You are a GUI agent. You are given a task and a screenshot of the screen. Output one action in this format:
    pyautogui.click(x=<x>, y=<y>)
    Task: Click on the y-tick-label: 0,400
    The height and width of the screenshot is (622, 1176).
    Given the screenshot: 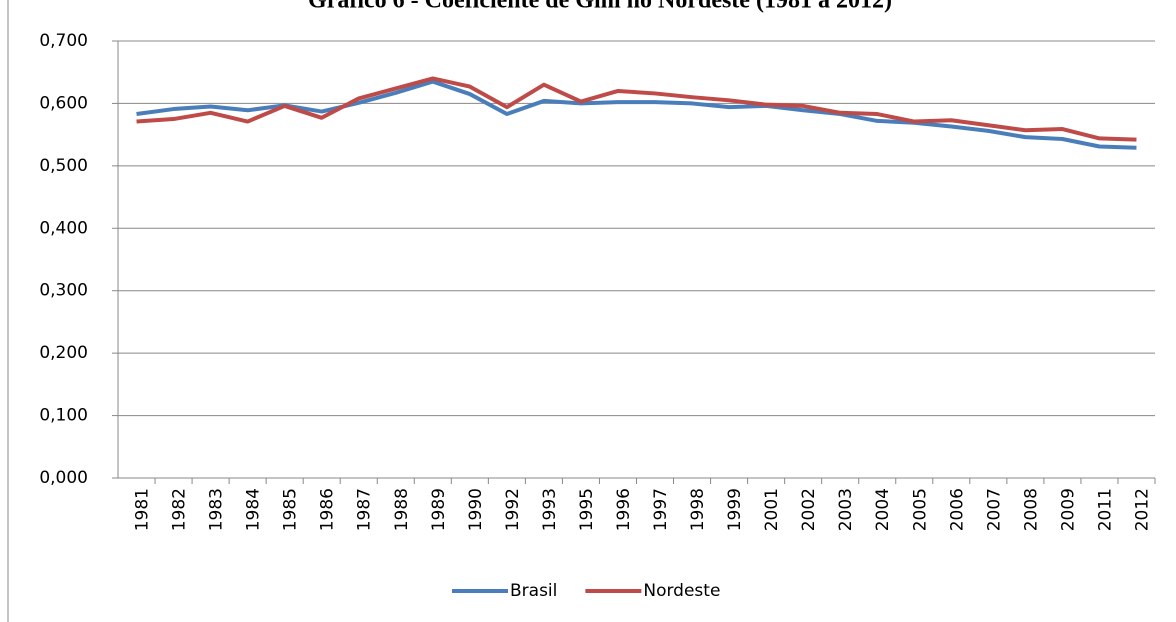 What is the action you would take?
    pyautogui.click(x=63, y=228)
    